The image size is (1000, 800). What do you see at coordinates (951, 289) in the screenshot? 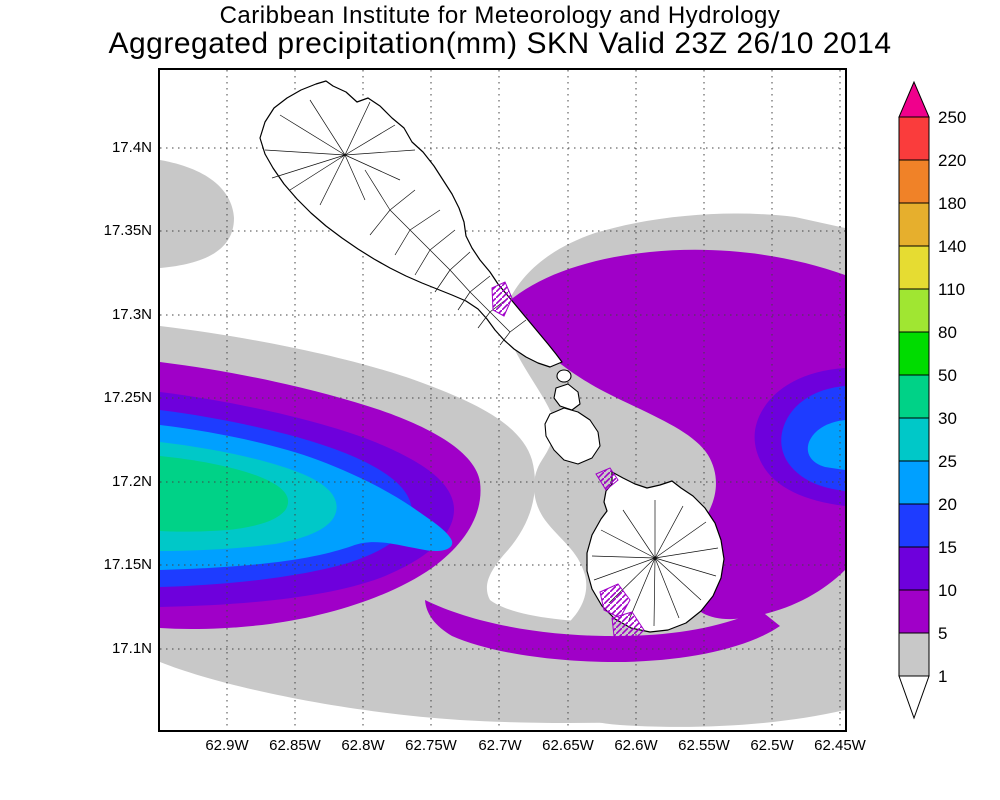
I see `legend-level-label: 110` at bounding box center [951, 289].